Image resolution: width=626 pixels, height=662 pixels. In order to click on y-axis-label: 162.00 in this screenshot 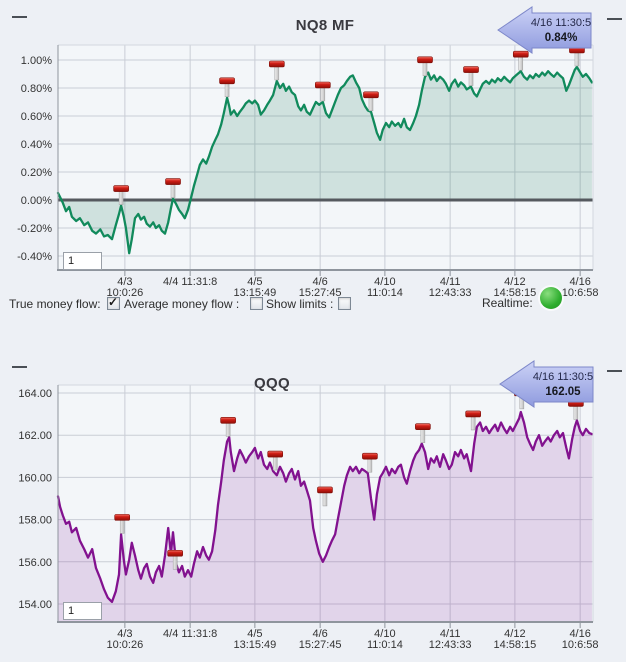, I will do `click(35, 436)`.